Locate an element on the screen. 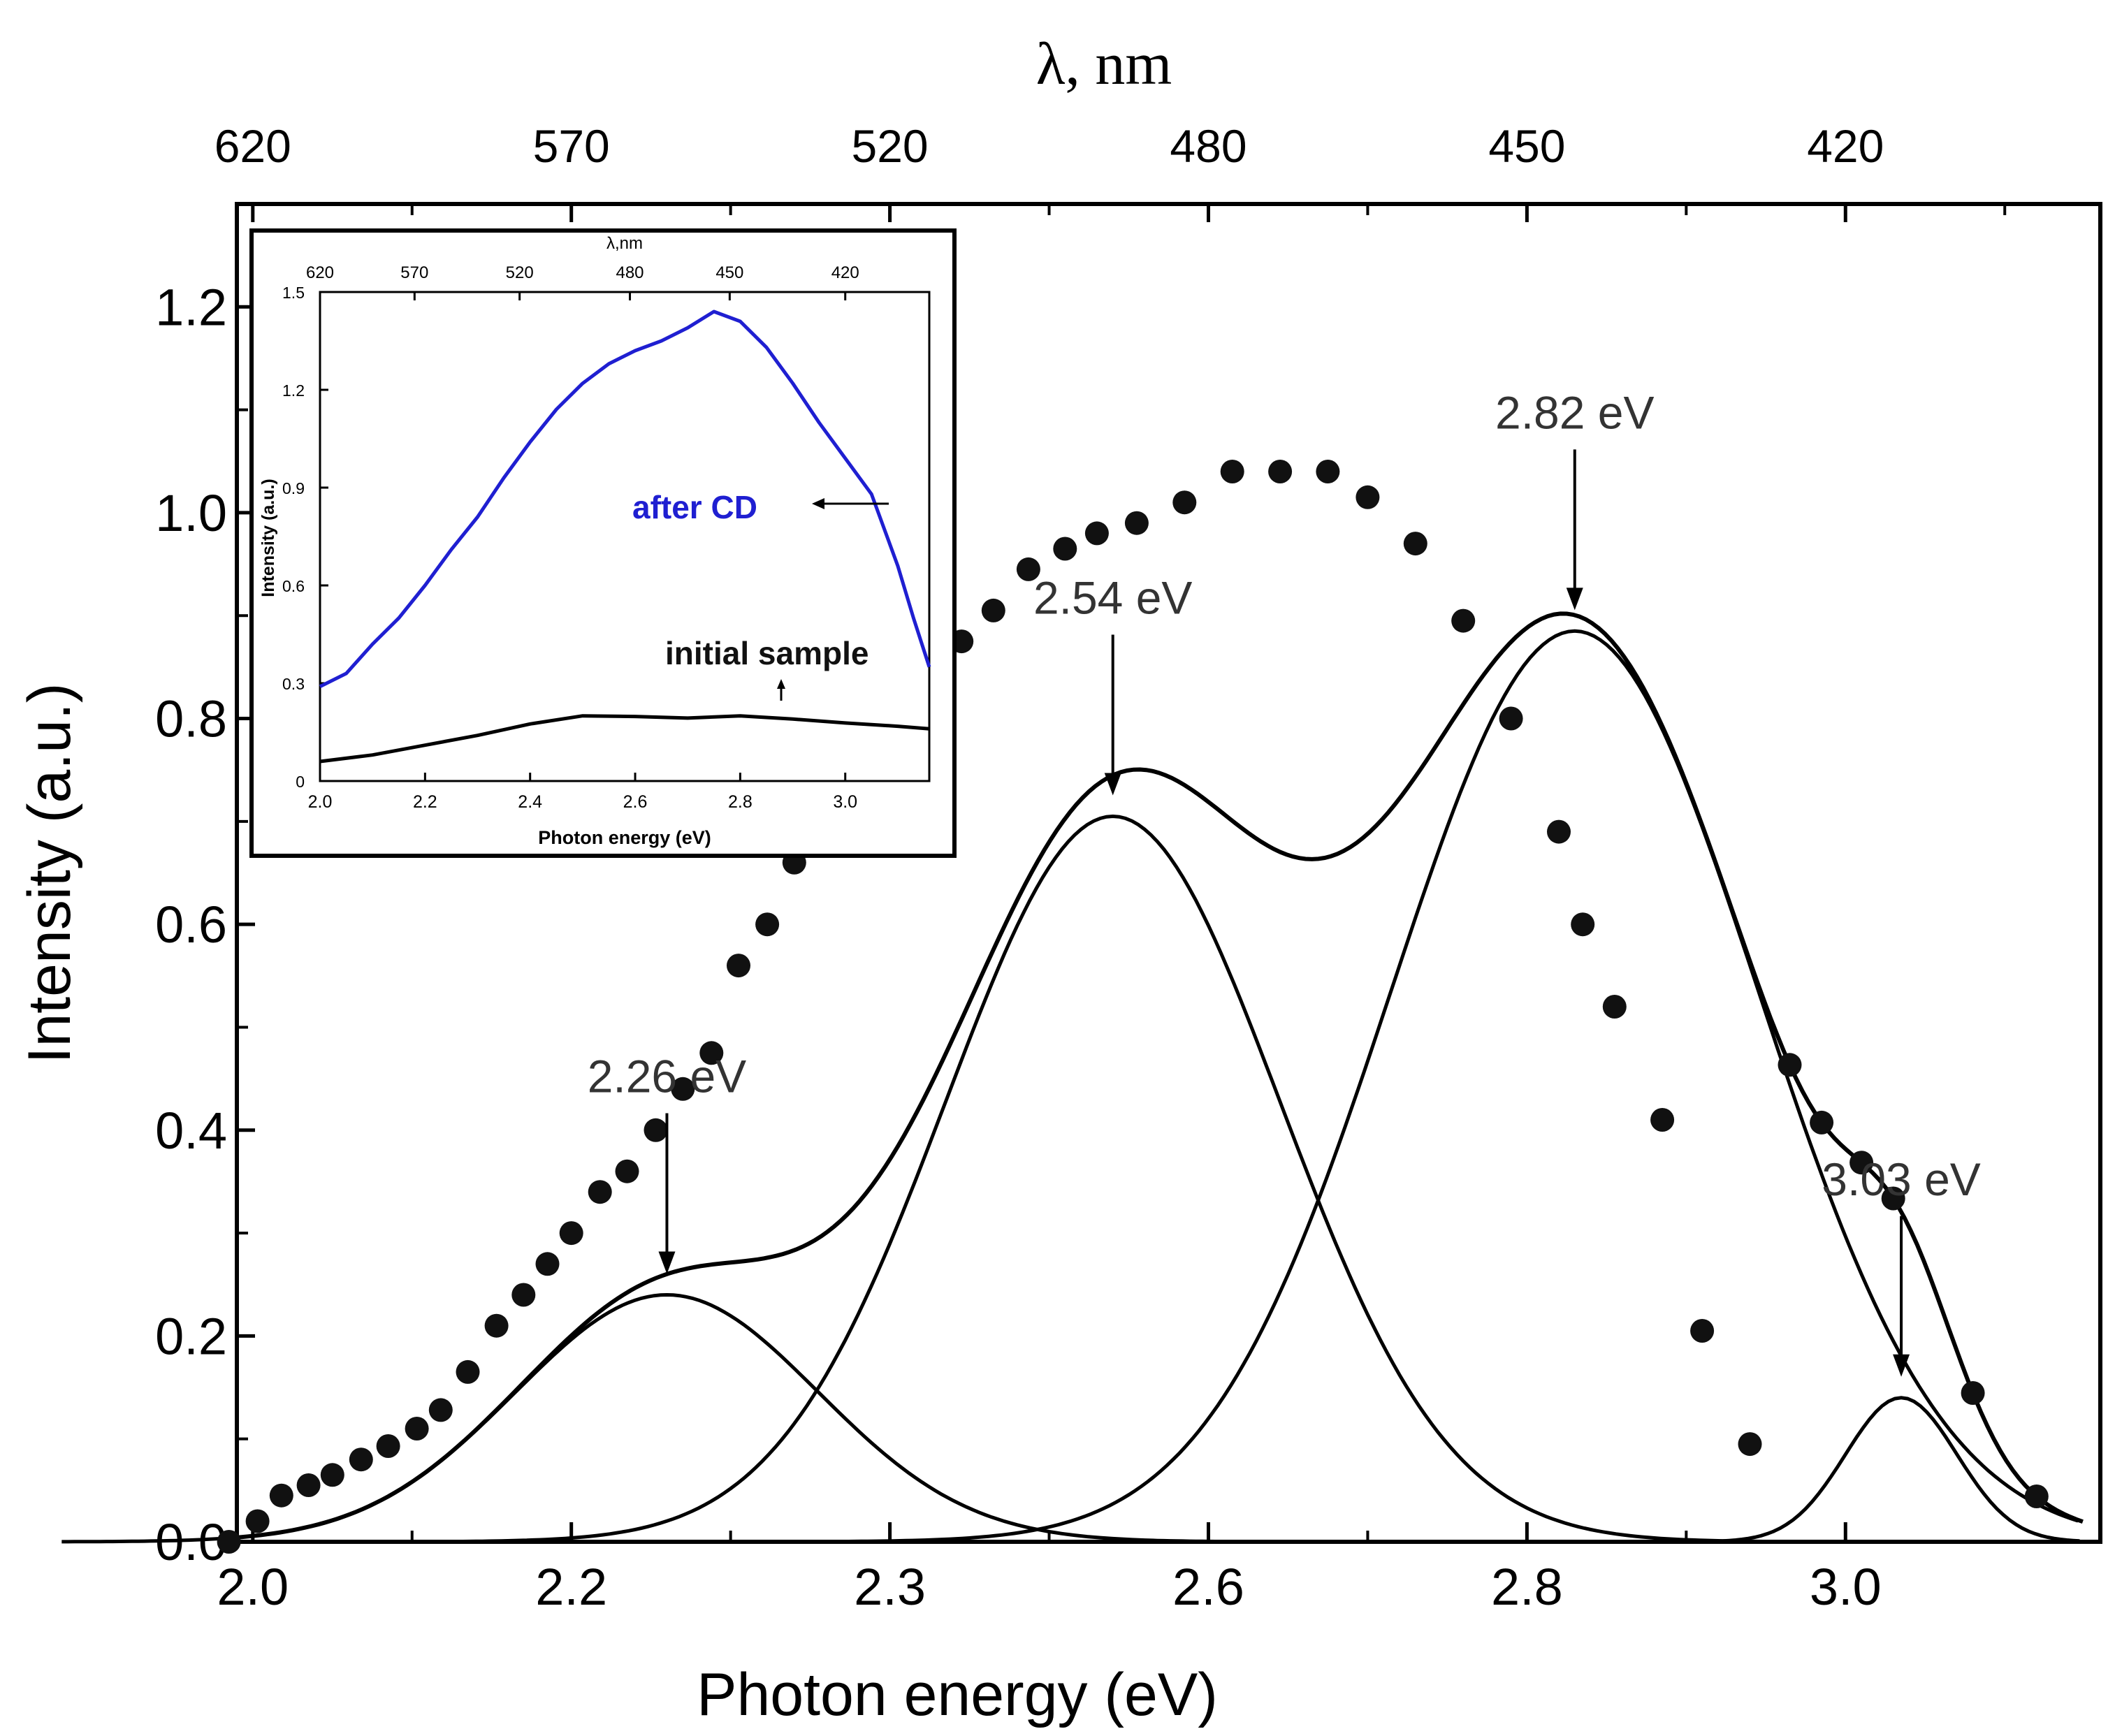 This screenshot has height=1736, width=2115. annotation-label: 2.26 eV is located at coordinates (667, 1076).